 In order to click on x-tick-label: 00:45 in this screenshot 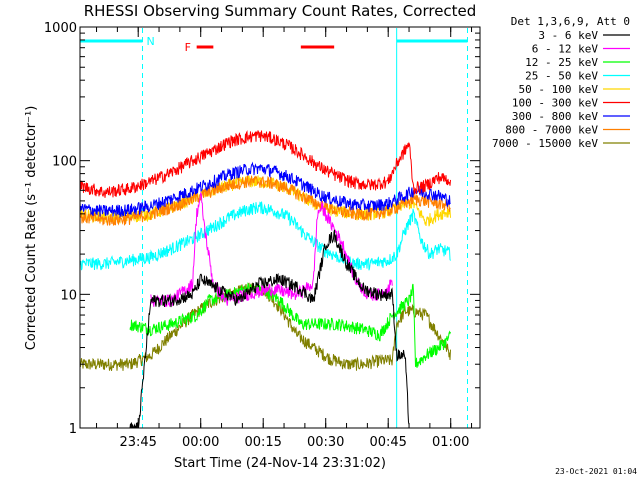, I will do `click(387, 442)`.